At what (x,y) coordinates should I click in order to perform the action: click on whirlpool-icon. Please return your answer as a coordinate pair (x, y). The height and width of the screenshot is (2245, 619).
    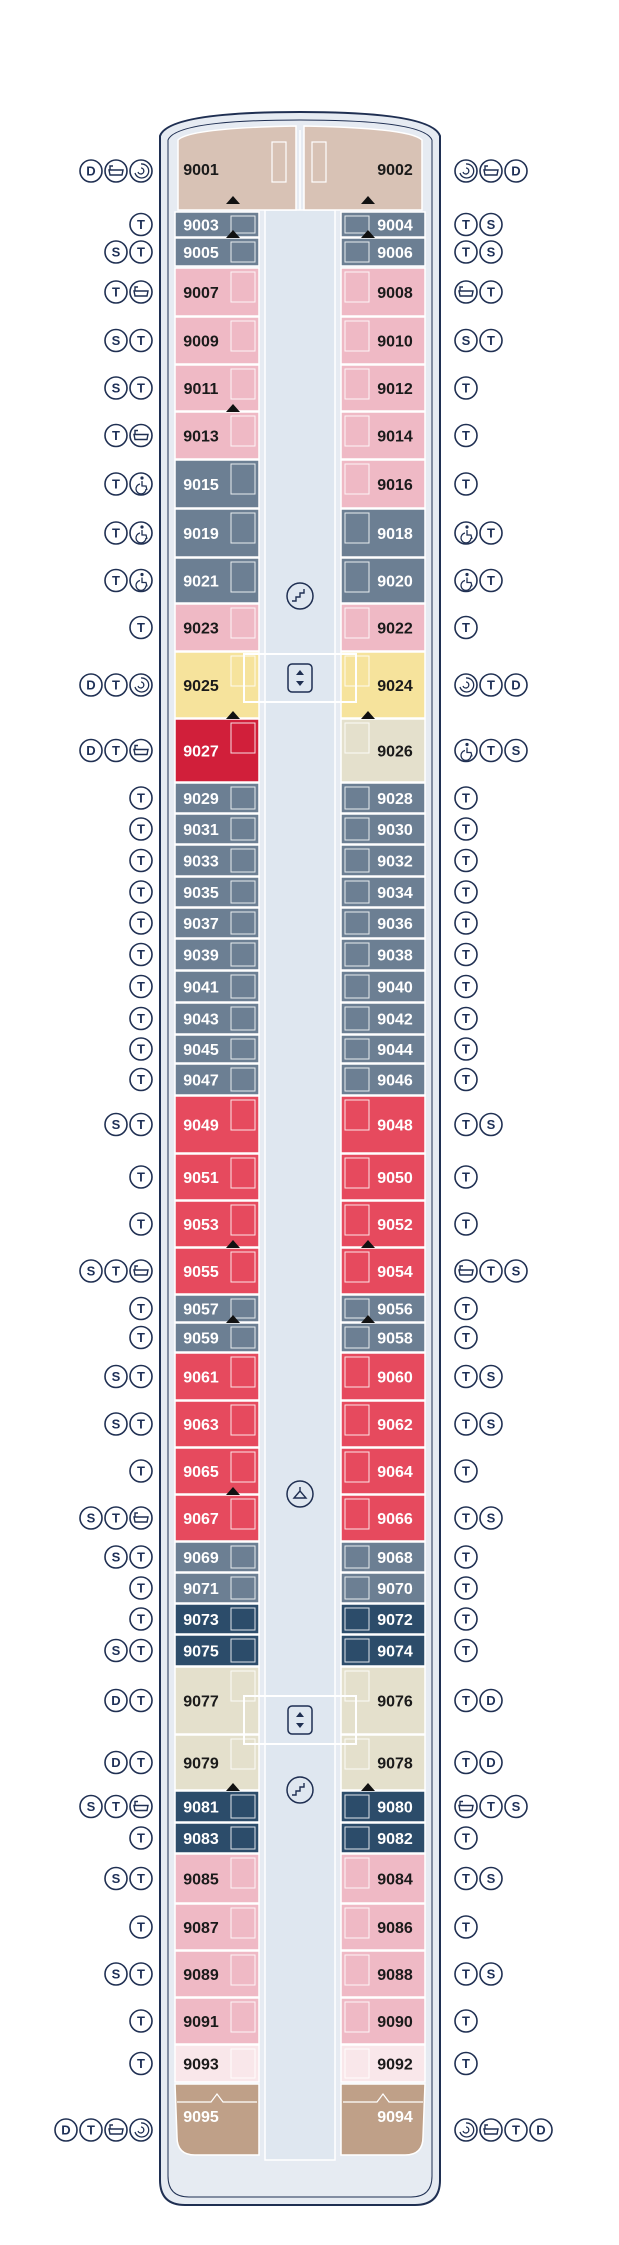
    Looking at the image, I should click on (466, 171).